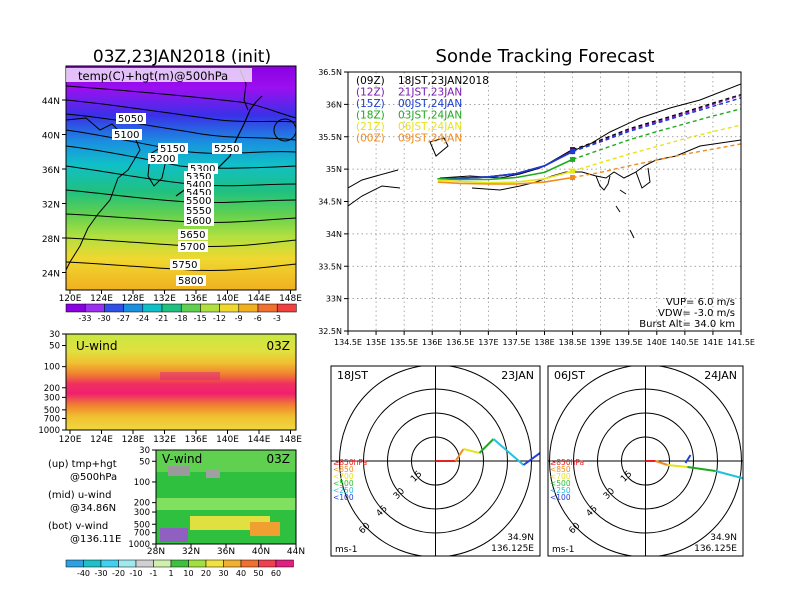 Image resolution: width=792 pixels, height=612 pixels. Describe the element at coordinates (560, 469) in the screenshot. I see `polar-level-label: <850` at that location.